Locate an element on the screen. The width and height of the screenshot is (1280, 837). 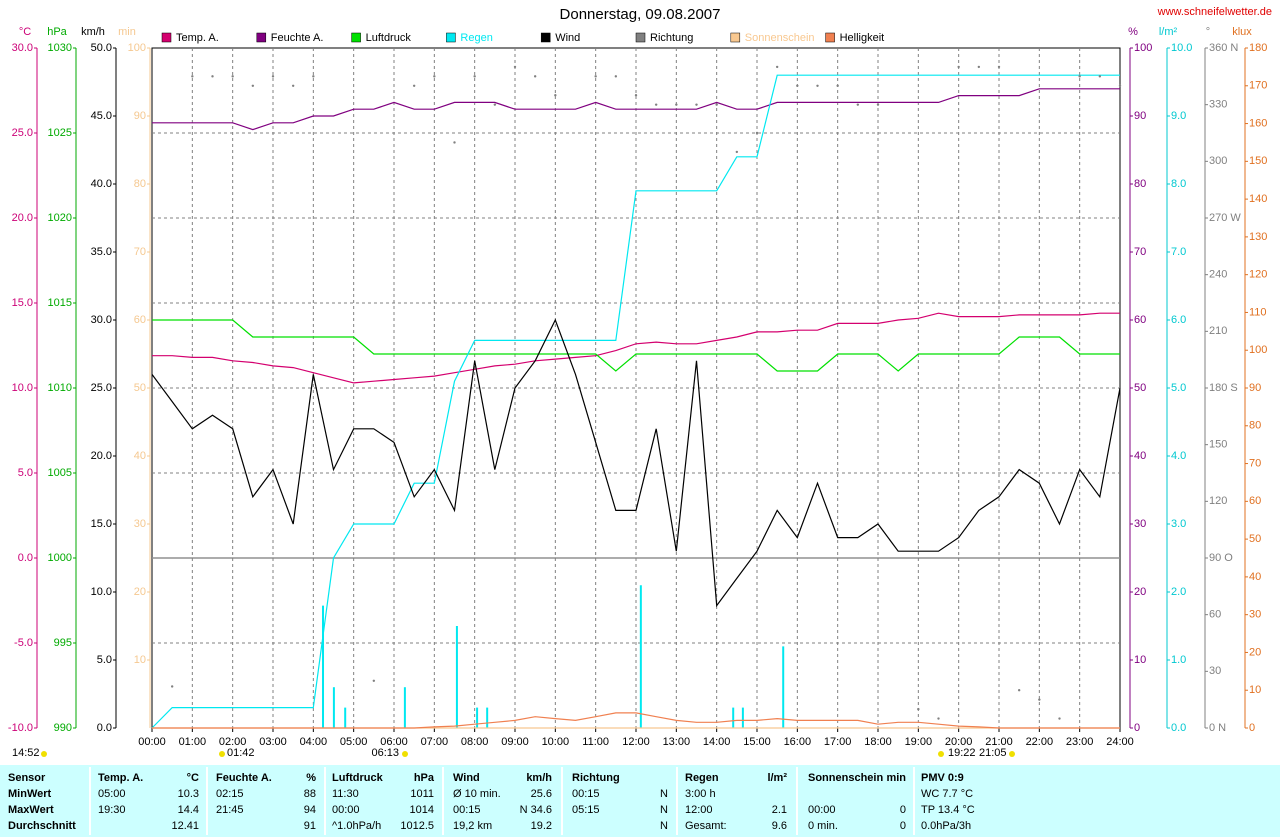
series-line is located at coordinates (636, 720).